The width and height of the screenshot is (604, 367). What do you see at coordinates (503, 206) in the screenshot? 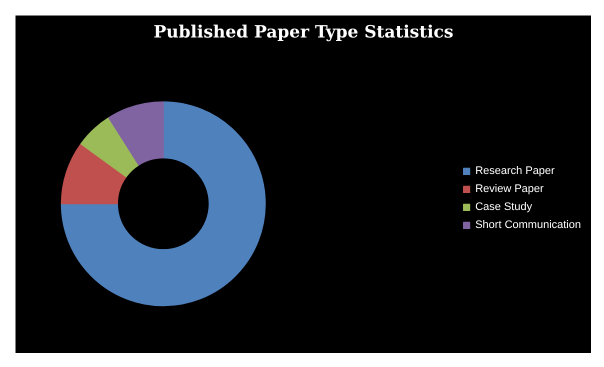
I see `legend-label: Case Study` at bounding box center [503, 206].